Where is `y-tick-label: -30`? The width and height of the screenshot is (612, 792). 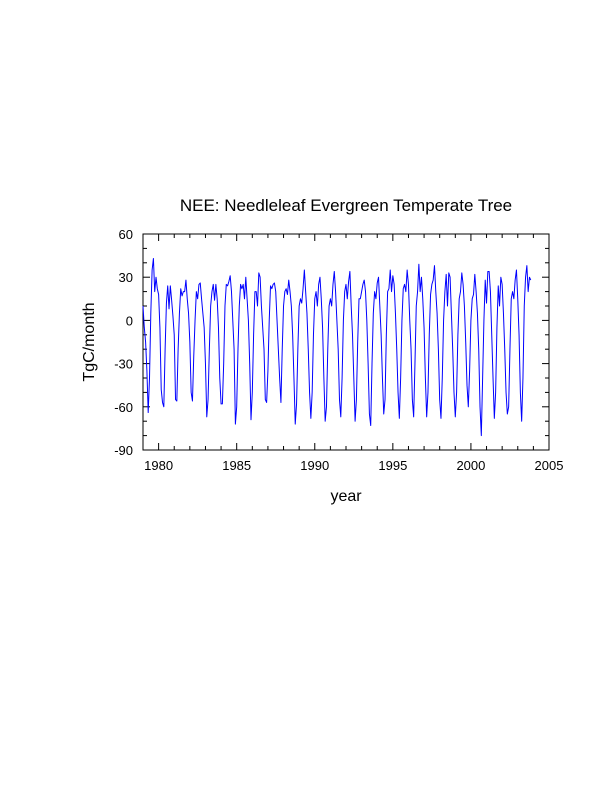
y-tick-label: -30 is located at coordinates (123, 364).